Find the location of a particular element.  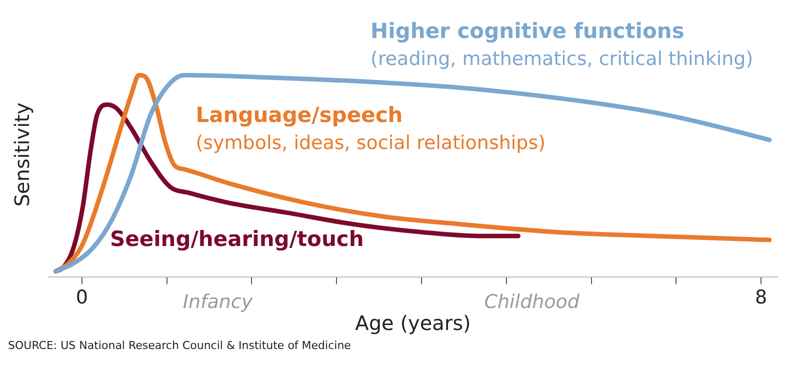

x-tick-label: 8 is located at coordinates (761, 297).